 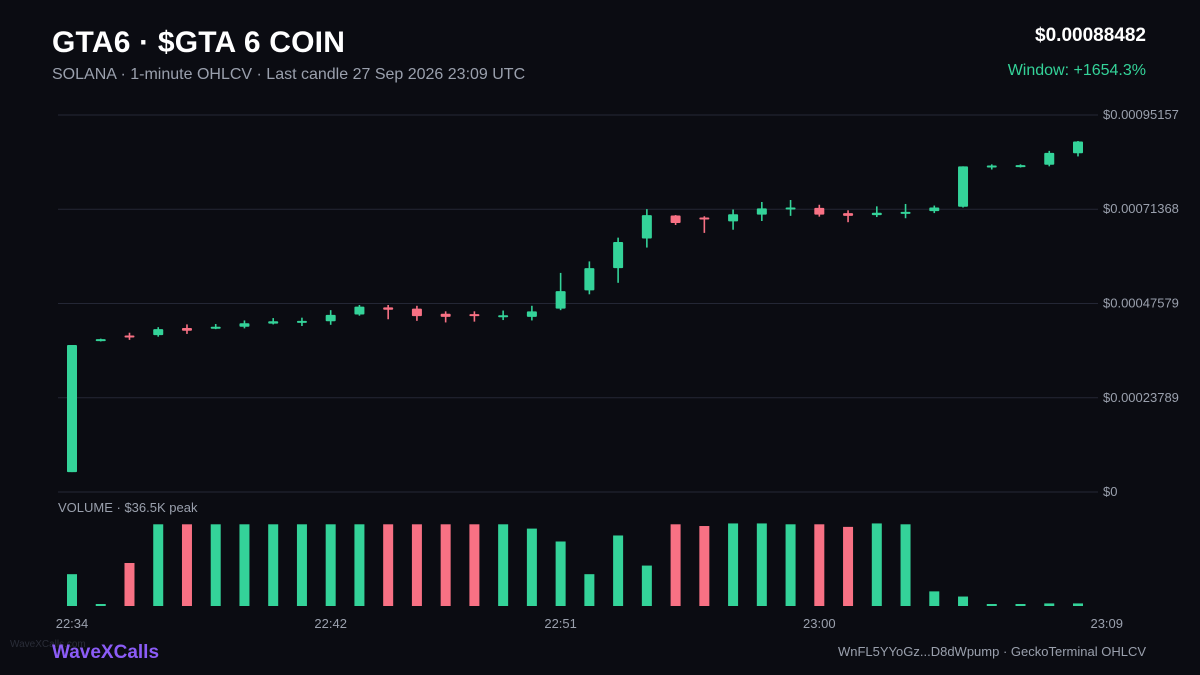 I want to click on volume-label: VOLUME · $36.5K peak, so click(x=128, y=507).